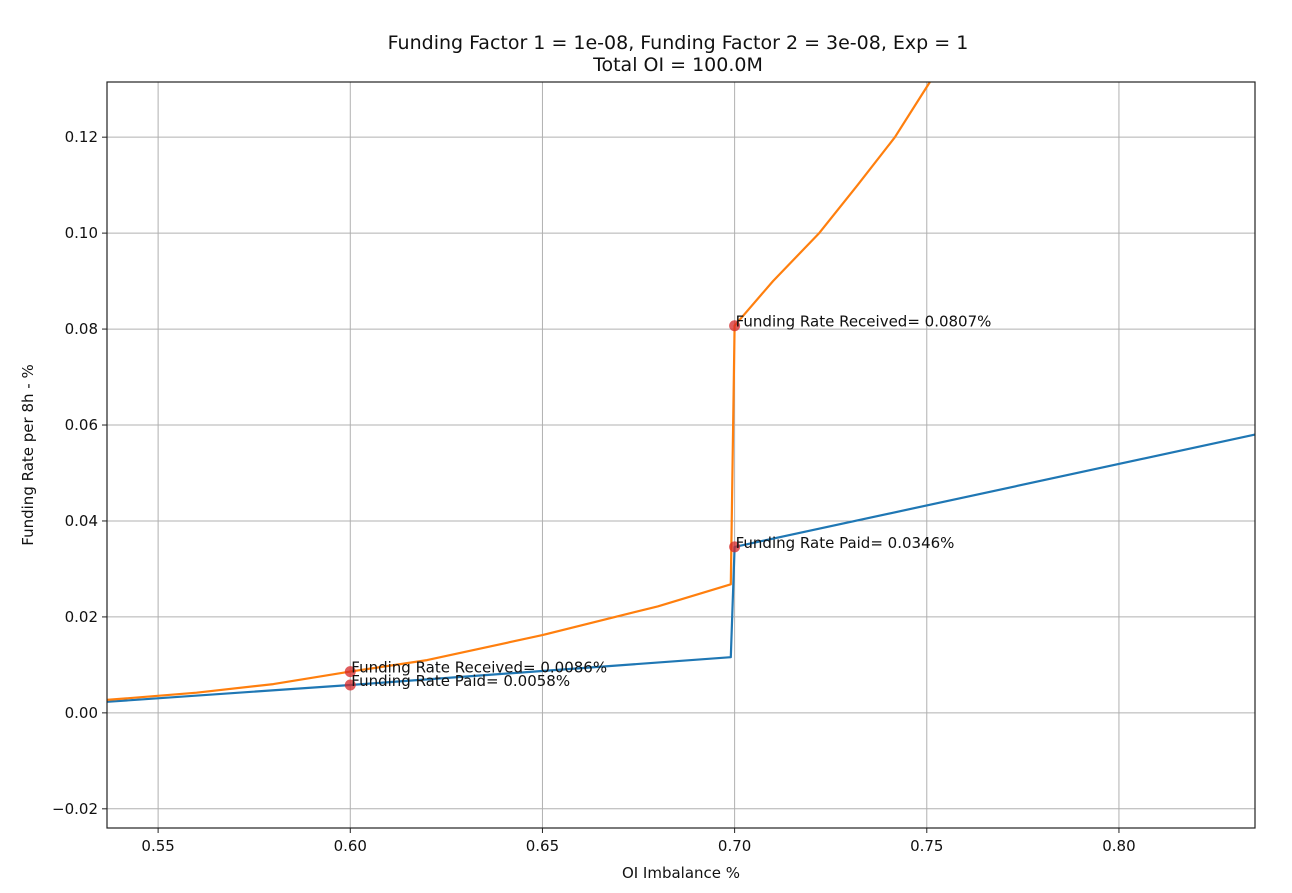 The width and height of the screenshot is (1292, 893). I want to click on y-tick-label: 0.00, so click(81, 713).